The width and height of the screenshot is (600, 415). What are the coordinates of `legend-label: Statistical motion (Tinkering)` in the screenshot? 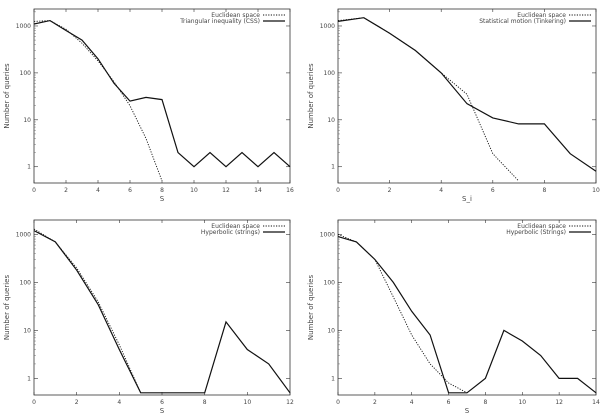 It's located at (522, 21).